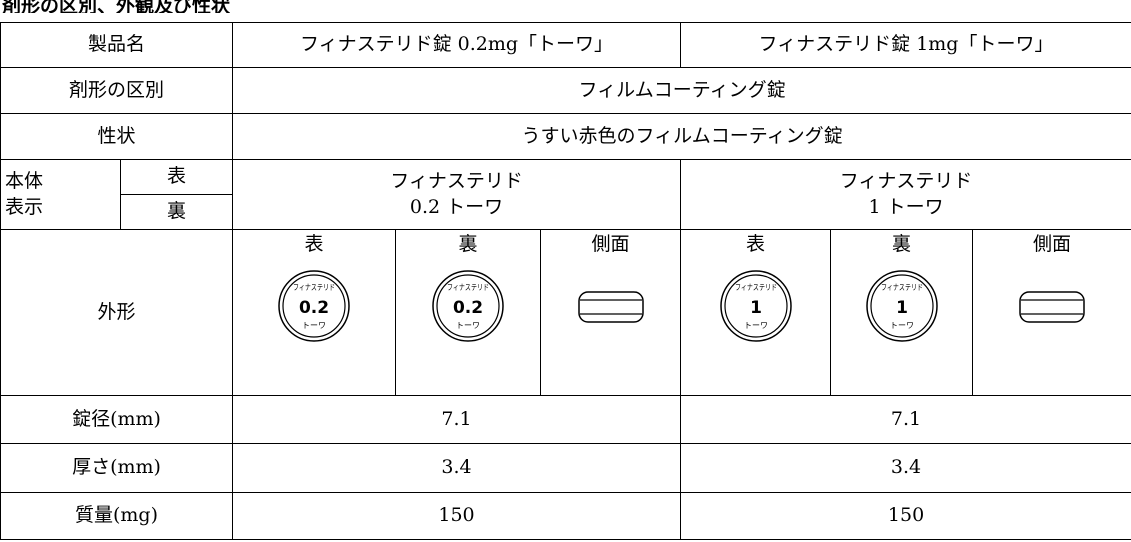 The height and width of the screenshot is (542, 1131). I want to click on shape-cell: 裏フィナステリド 1 トーワ, so click(902, 312).